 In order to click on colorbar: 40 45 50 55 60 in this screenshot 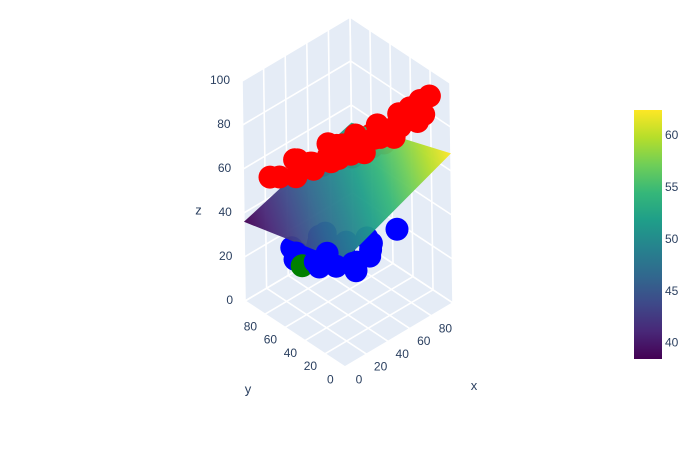, I will do `click(656, 234)`.